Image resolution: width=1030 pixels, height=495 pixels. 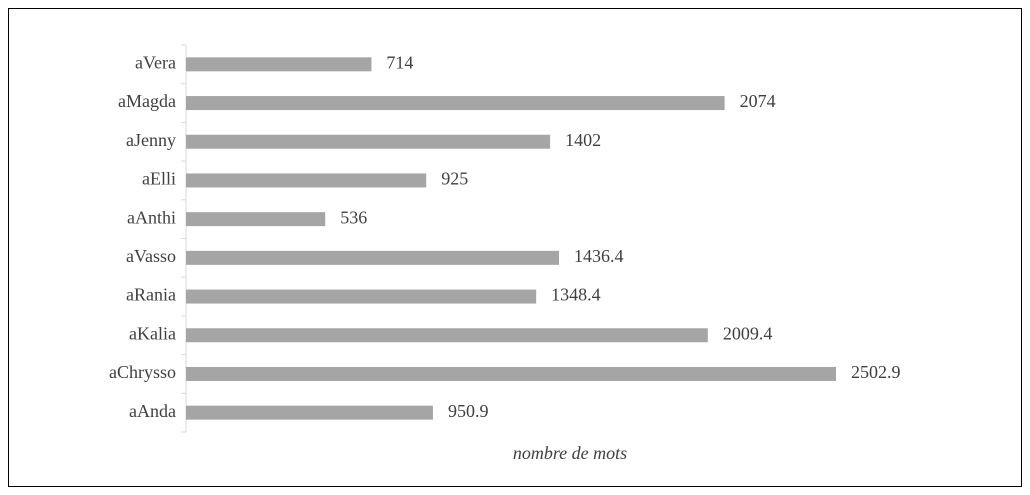 What do you see at coordinates (152, 411) in the screenshot?
I see `y-tick-label: aAnda` at bounding box center [152, 411].